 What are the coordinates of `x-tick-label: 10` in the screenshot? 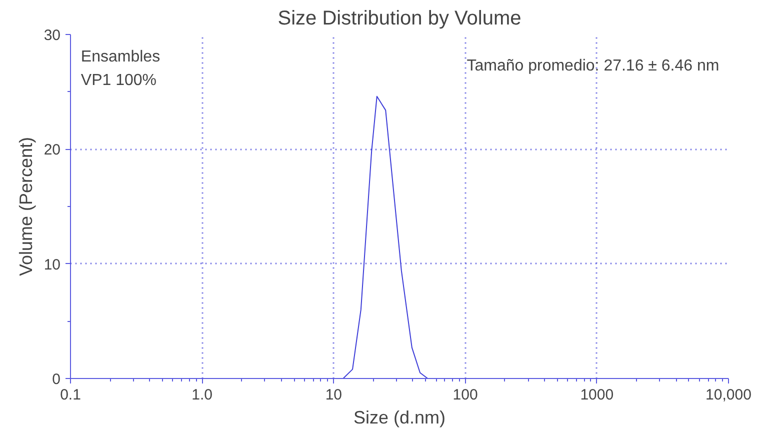 It's located at (333, 395).